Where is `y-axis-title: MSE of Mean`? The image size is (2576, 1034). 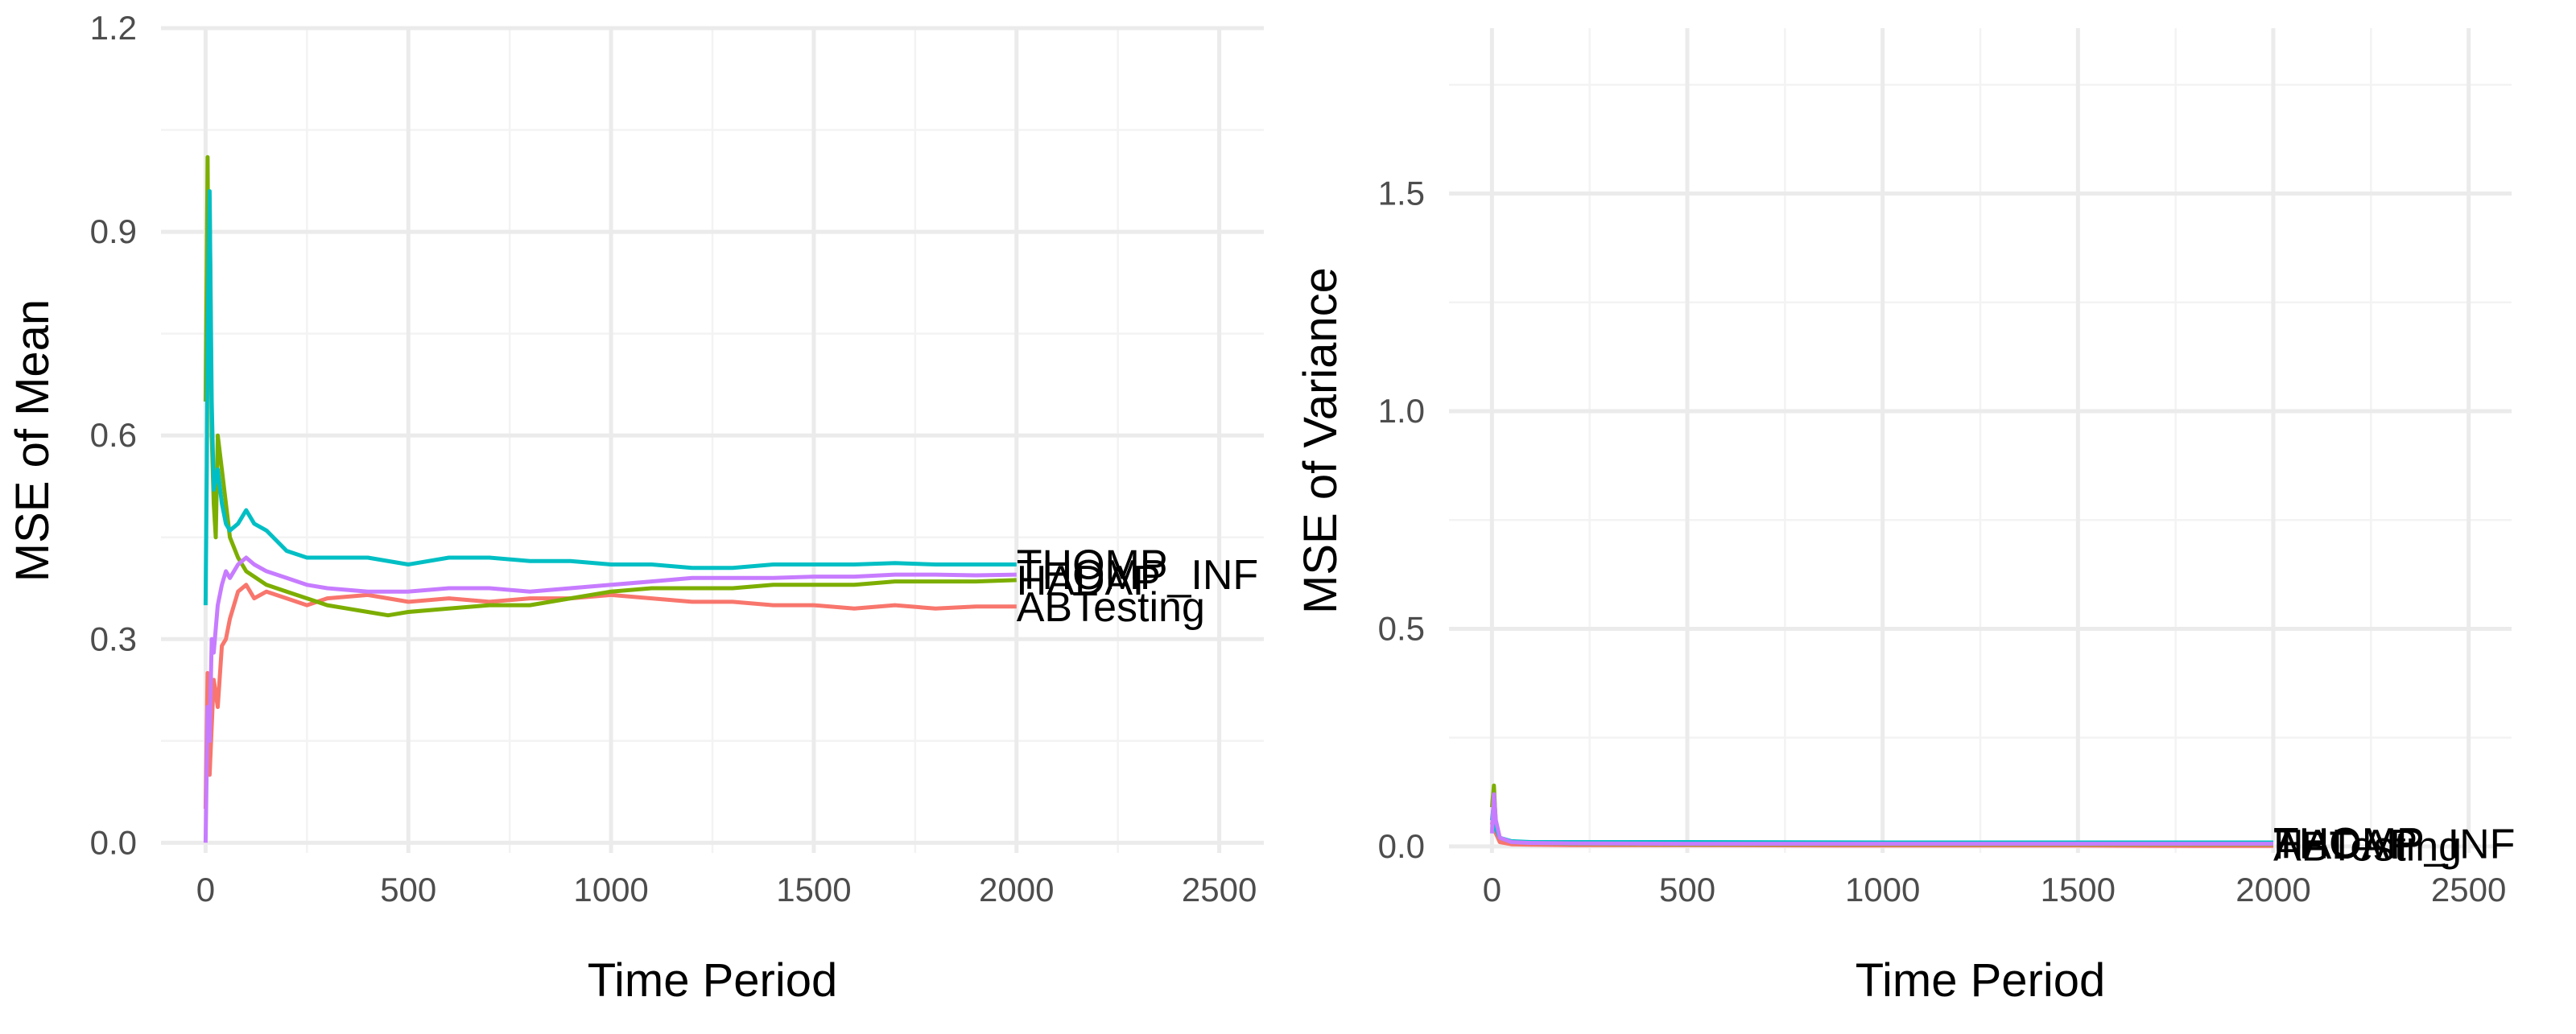 y-axis-title: MSE of Mean is located at coordinates (32, 440).